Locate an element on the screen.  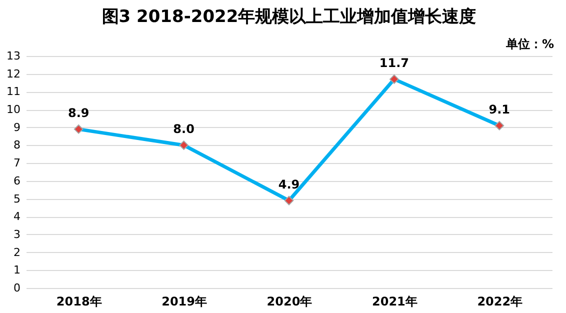
text: 4.9 is located at coordinates (289, 185).